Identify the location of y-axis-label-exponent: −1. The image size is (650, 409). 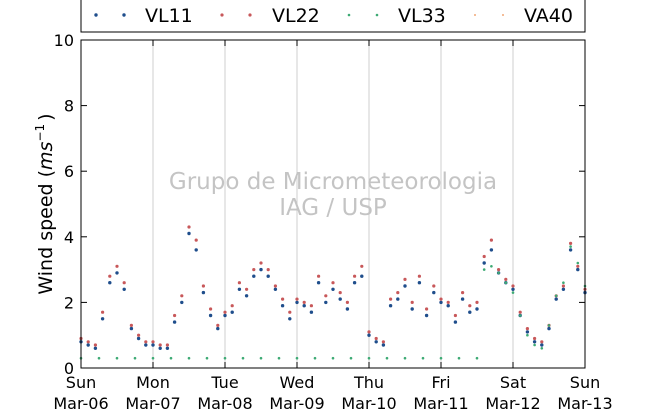
(40, 133).